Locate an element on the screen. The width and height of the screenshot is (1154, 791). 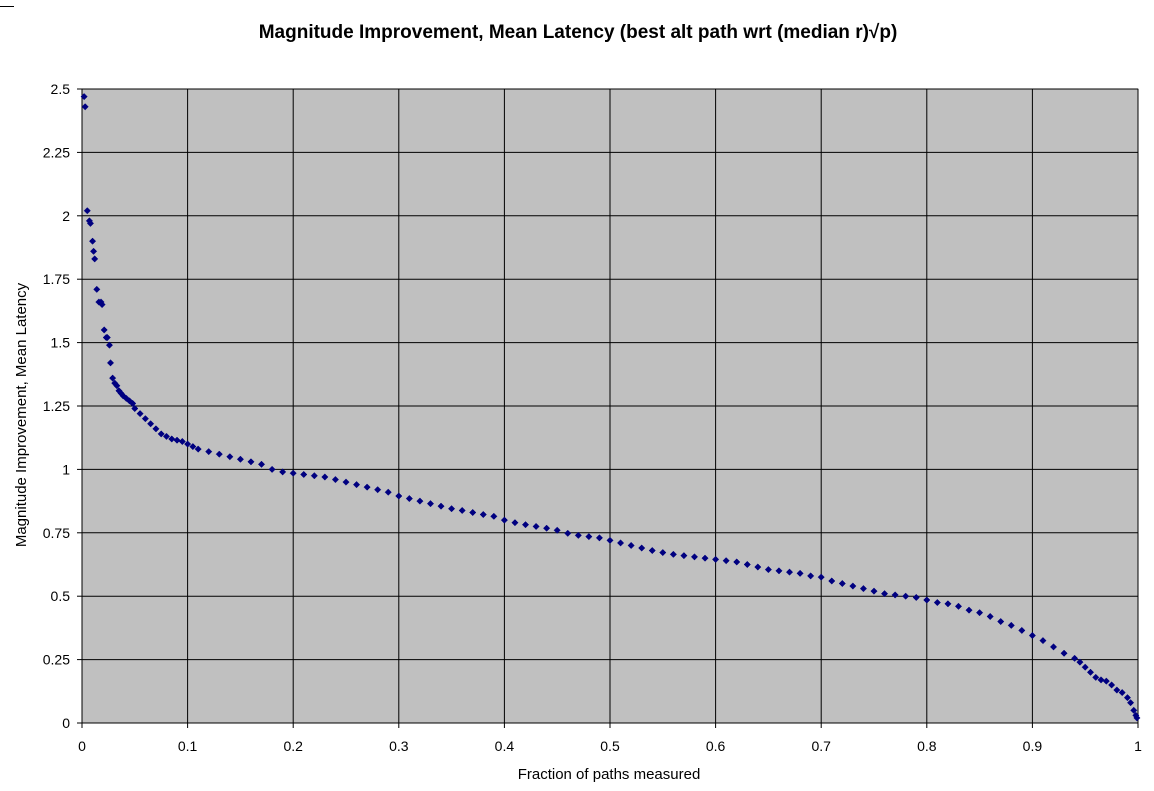
y-tick-label: 2.5 is located at coordinates (61, 89).